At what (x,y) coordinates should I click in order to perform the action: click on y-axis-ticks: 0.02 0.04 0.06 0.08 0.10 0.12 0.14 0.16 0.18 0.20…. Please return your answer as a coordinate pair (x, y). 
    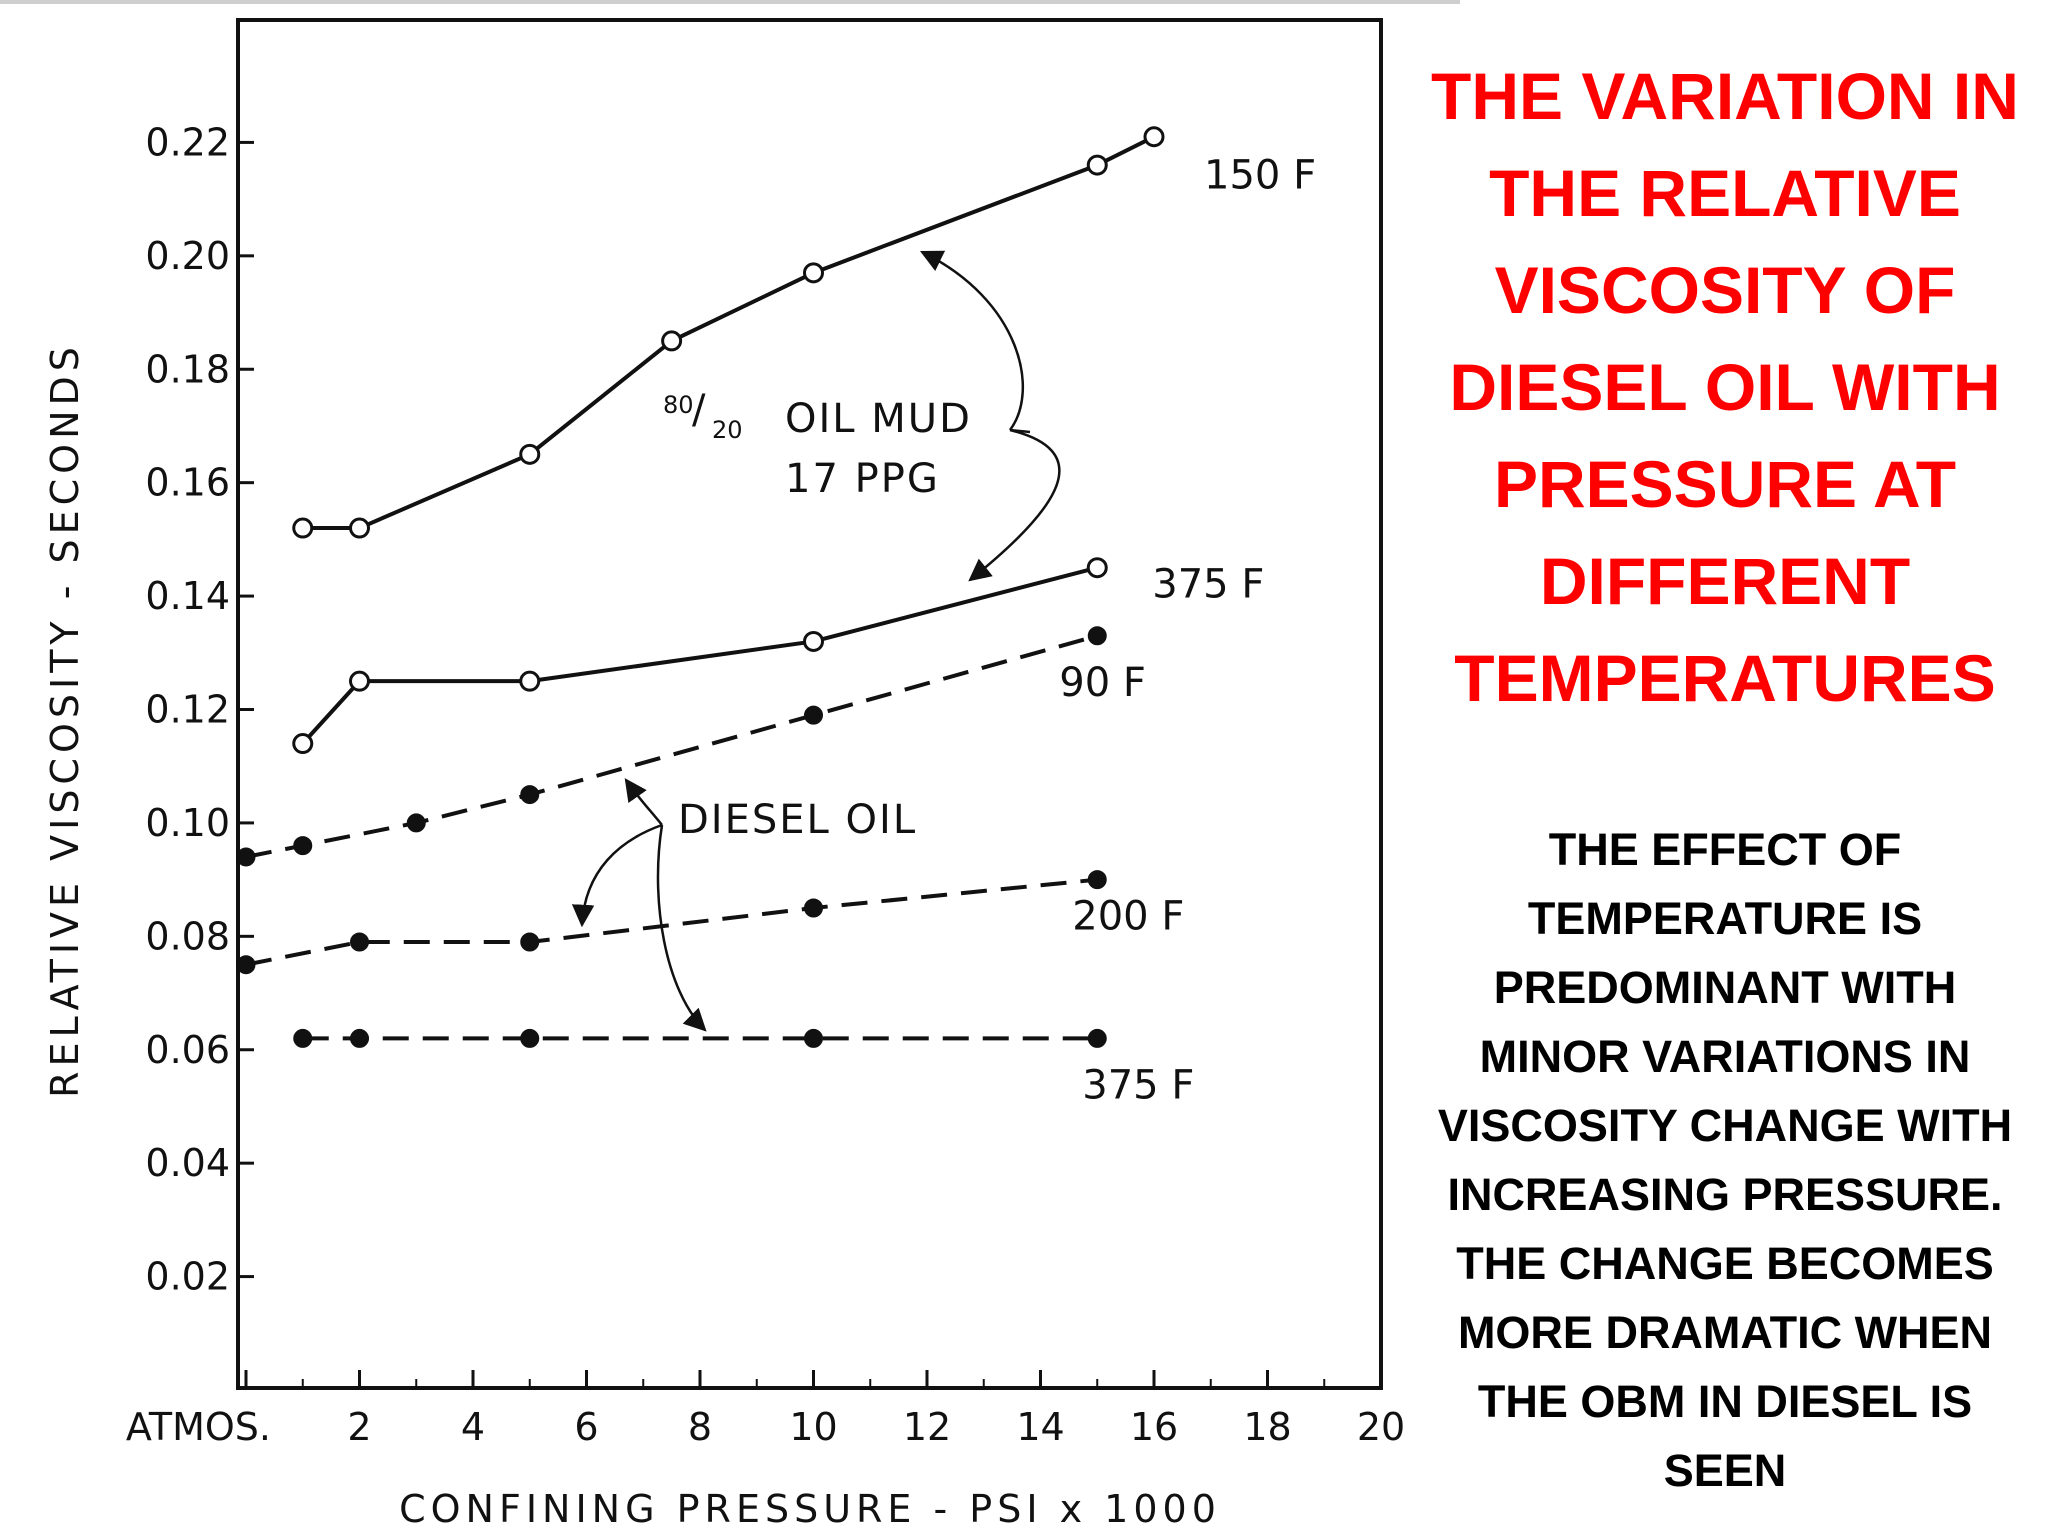
    Looking at the image, I should click on (199, 709).